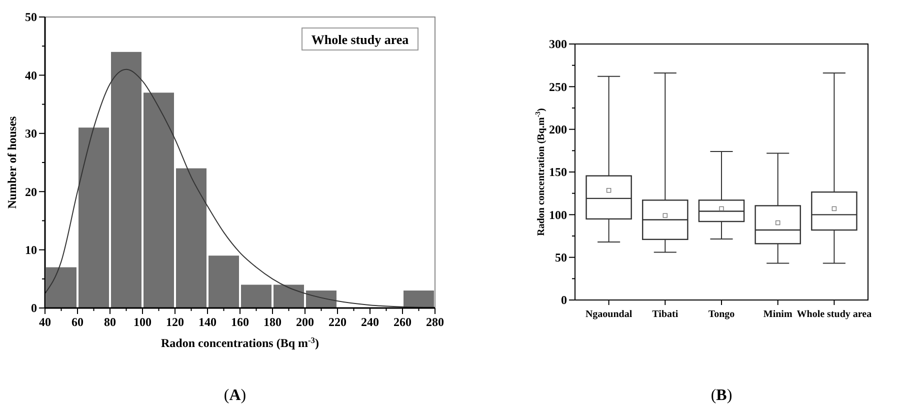  I want to click on x-axis-title: Radon concentrations (Bq m$^{-3}$), so click(240, 343).